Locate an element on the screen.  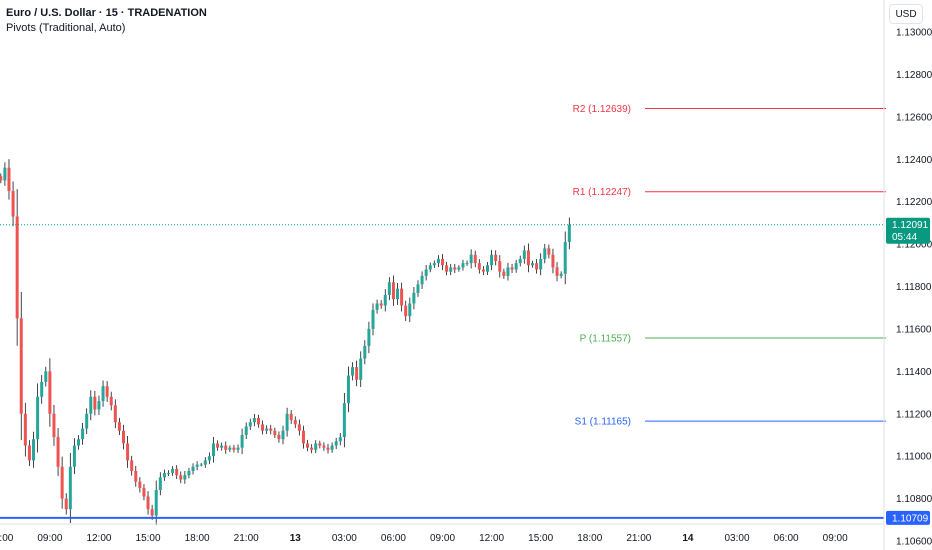
countdown-label: 05:44 is located at coordinates (904, 237).